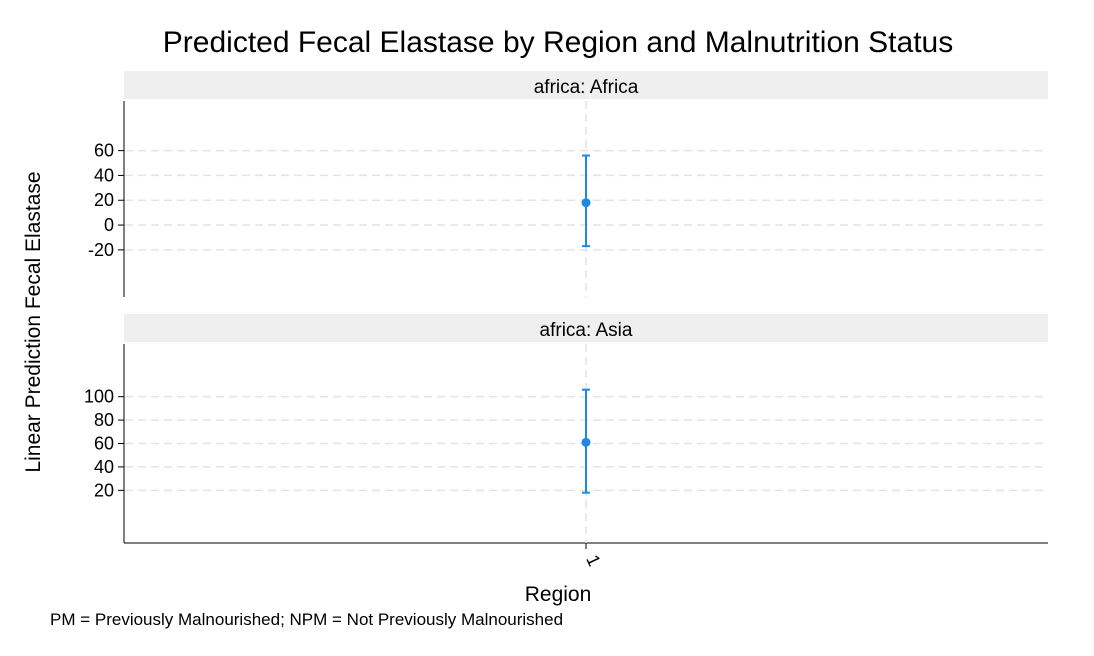 Image resolution: width=1094 pixels, height=656 pixels. I want to click on y-axis-label: Linear Prediction Fecal Elastase, so click(33, 321).